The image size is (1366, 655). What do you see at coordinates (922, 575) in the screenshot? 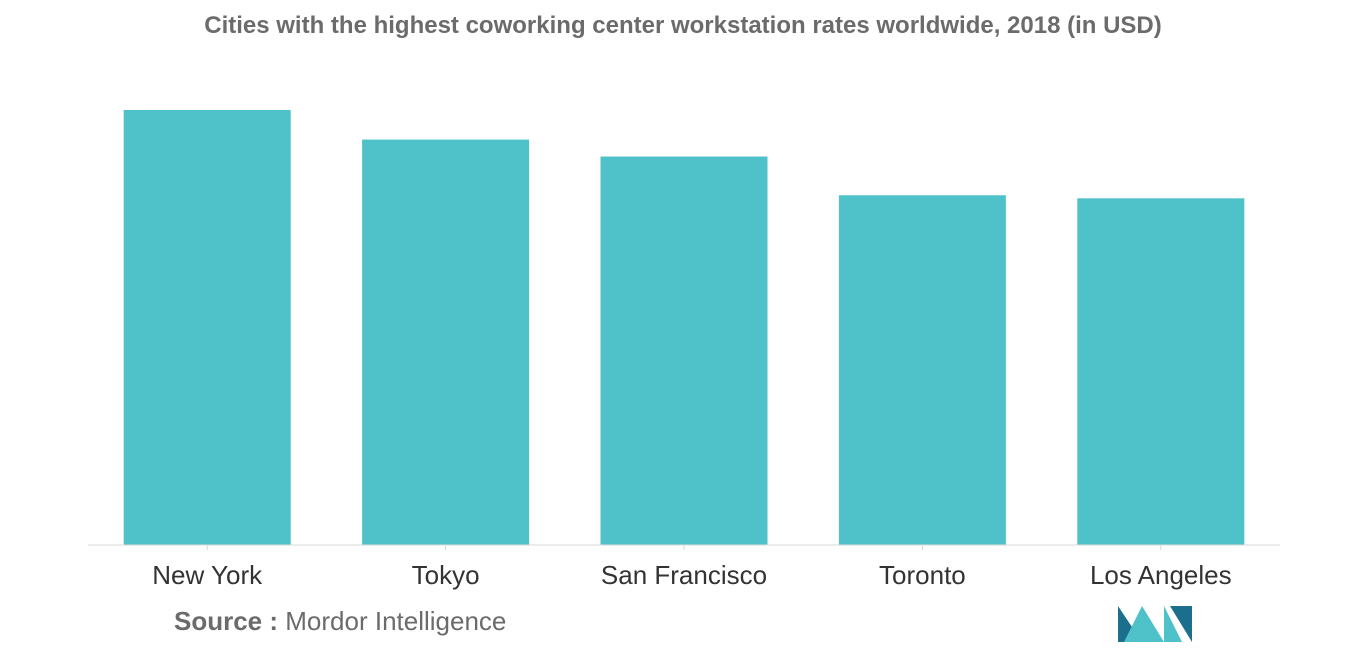
I see `x-tick-label: Toronto` at bounding box center [922, 575].